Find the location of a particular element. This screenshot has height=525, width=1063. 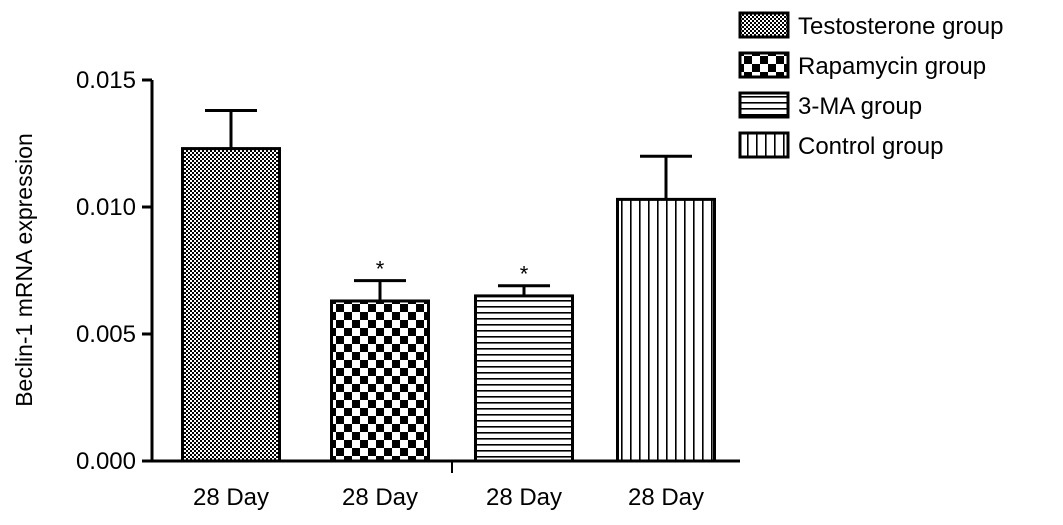

legend-label: Testosterone group is located at coordinates (900, 26).